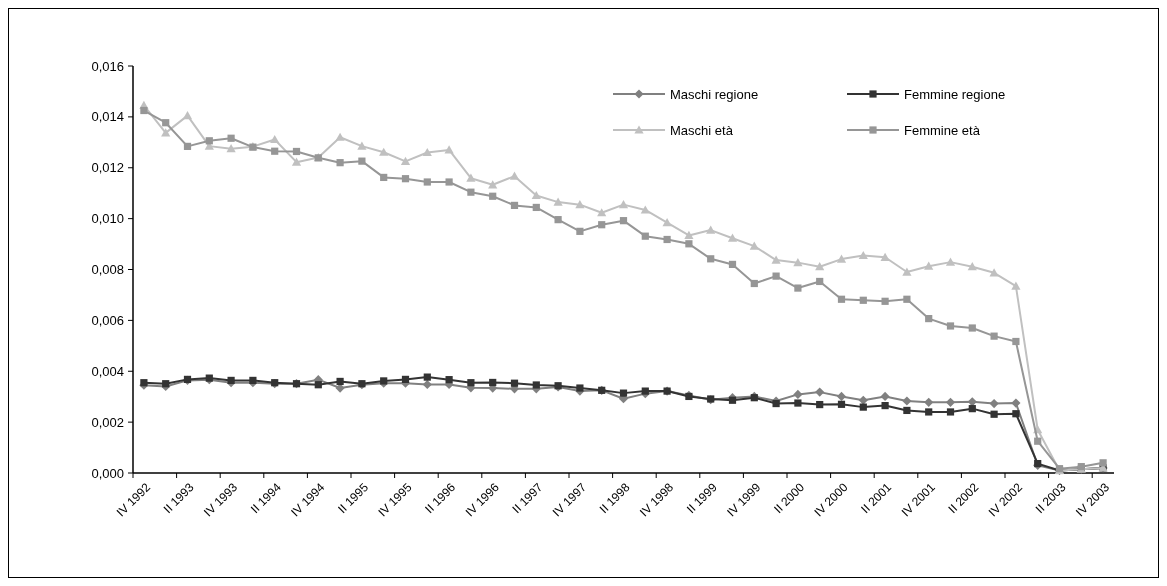  Describe the element at coordinates (714, 94) in the screenshot. I see `legend-label: Maschi regione` at that location.